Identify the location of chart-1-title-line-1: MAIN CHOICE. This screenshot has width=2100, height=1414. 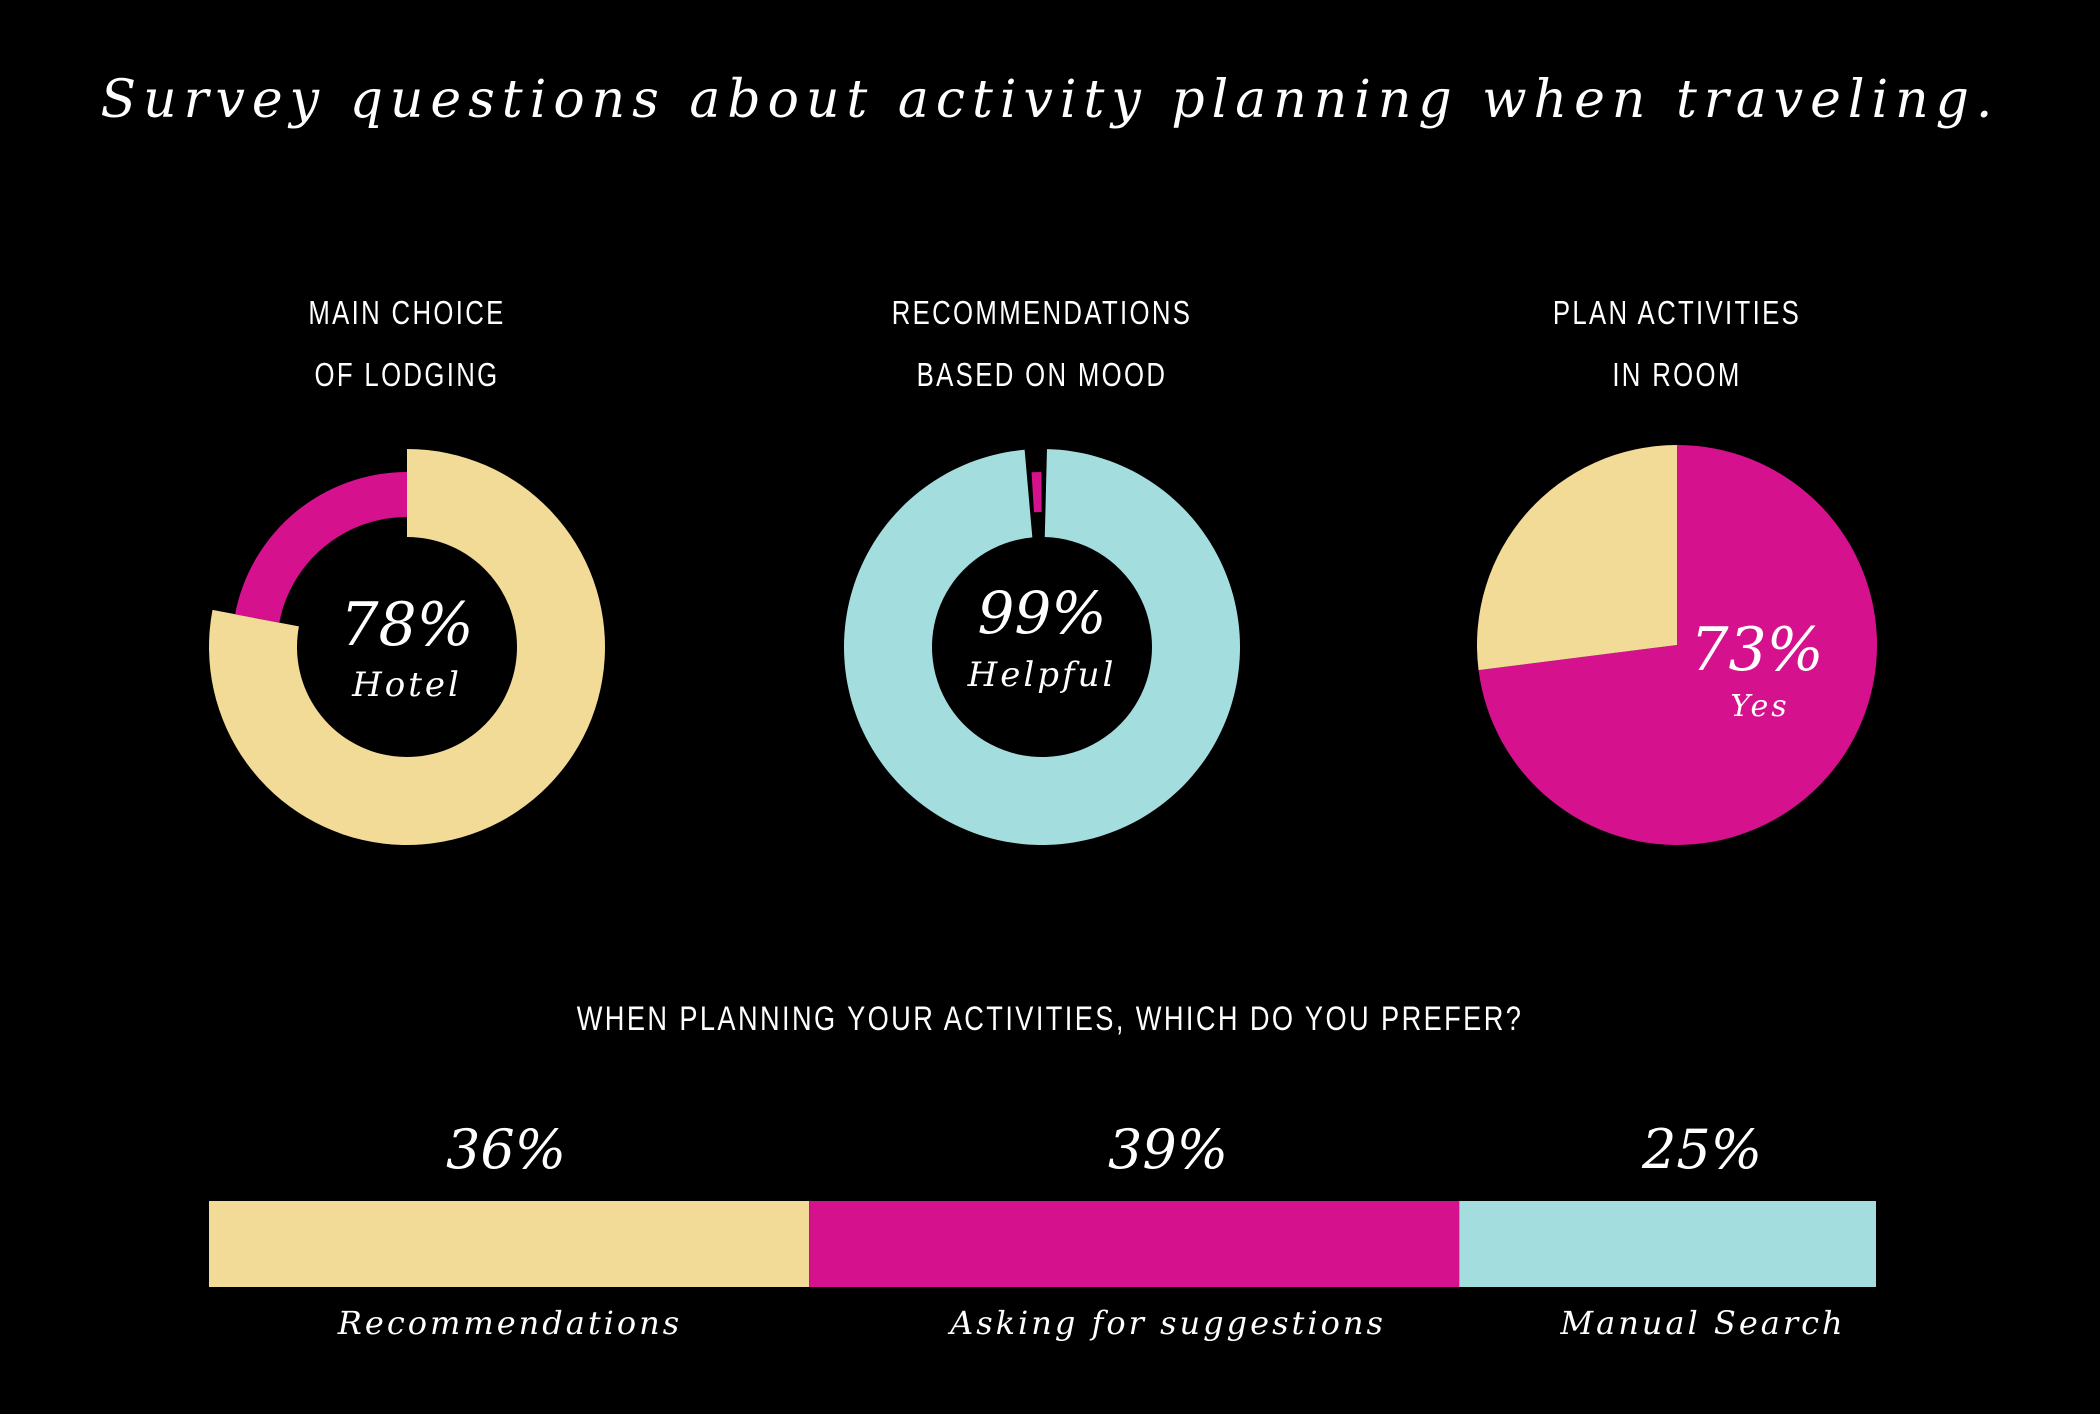
(407, 312).